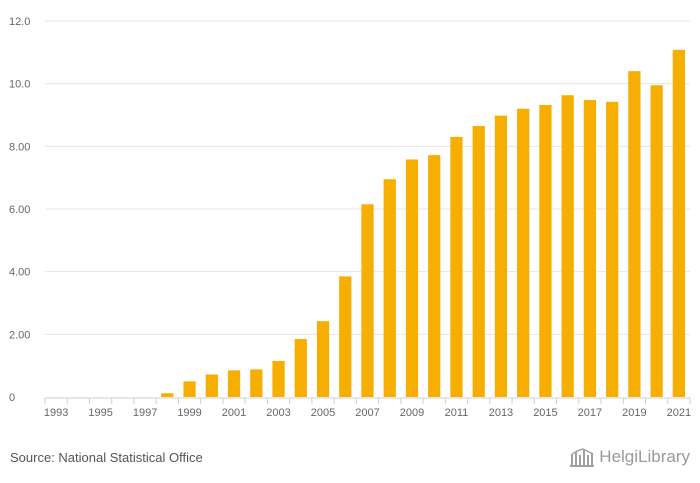 This screenshot has height=483, width=700. Describe the element at coordinates (19, 22) in the screenshot. I see `y-tick-label: 12.0` at that location.